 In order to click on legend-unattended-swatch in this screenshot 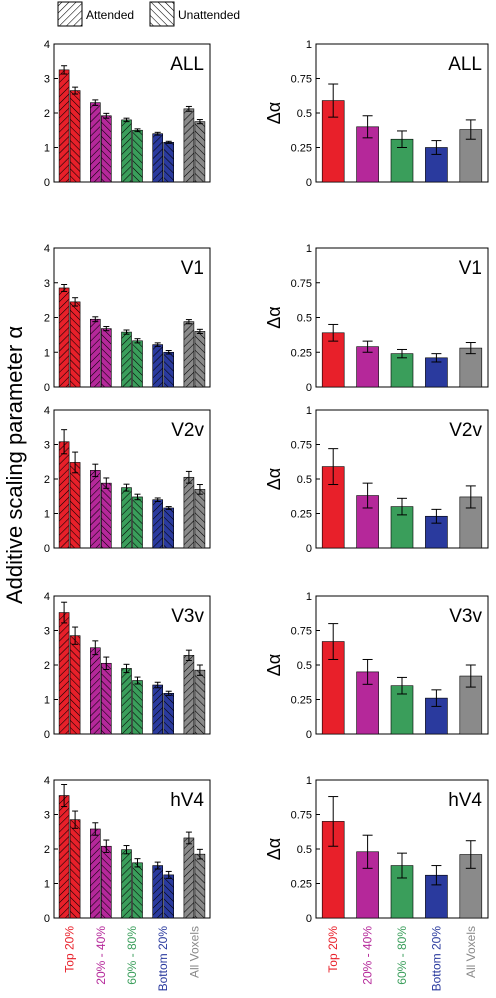, I will do `click(162, 14)`.